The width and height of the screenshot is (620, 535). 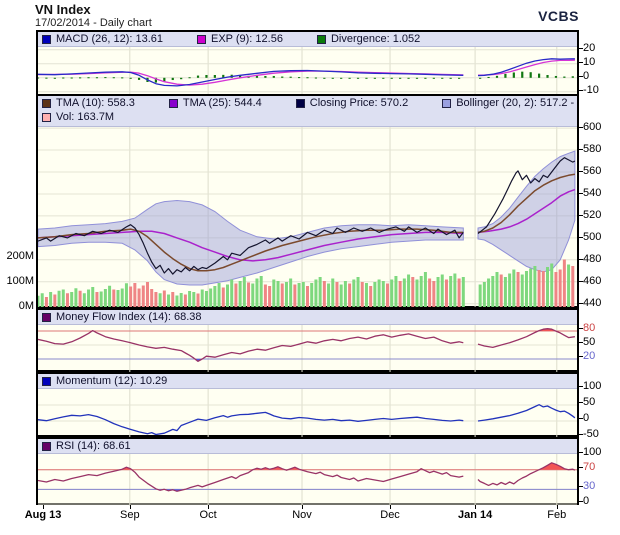 What do you see at coordinates (592, 192) in the screenshot?
I see `axis-tick-label: 540` at bounding box center [592, 192].